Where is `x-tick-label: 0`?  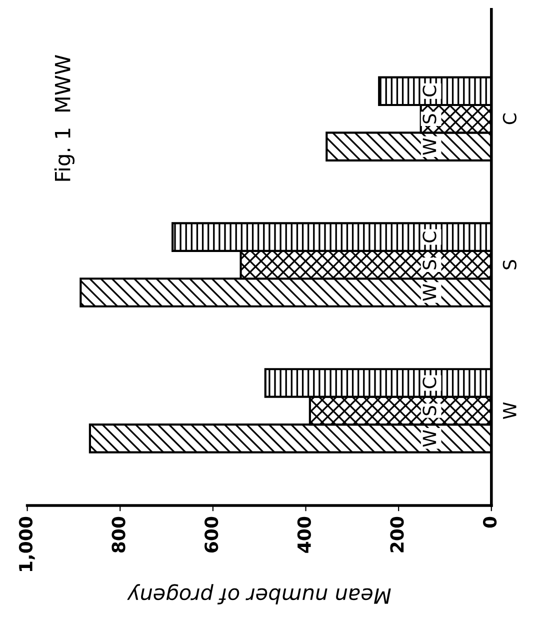 x-tick-label: 0 is located at coordinates (489, 522).